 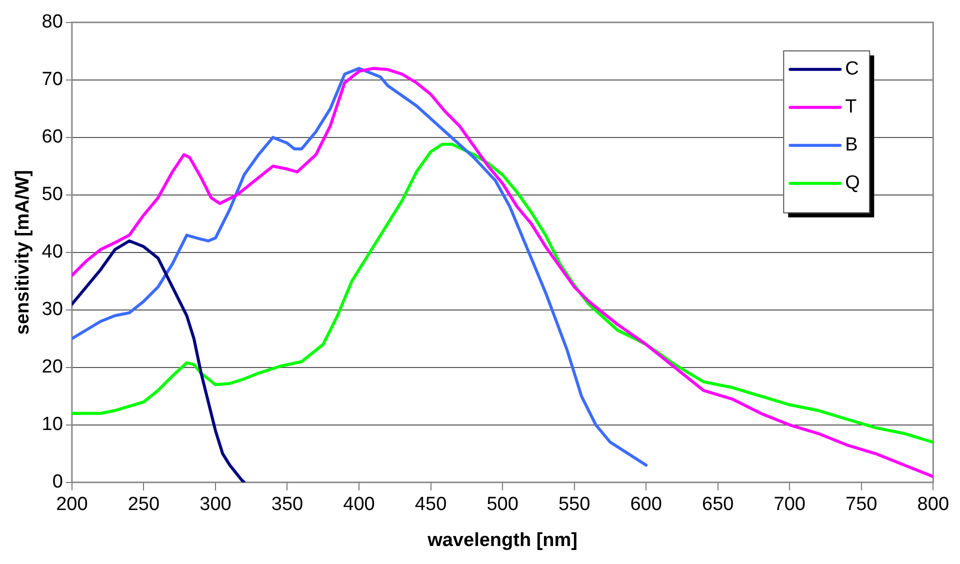 I want to click on x-tick-label: 700, so click(x=790, y=505).